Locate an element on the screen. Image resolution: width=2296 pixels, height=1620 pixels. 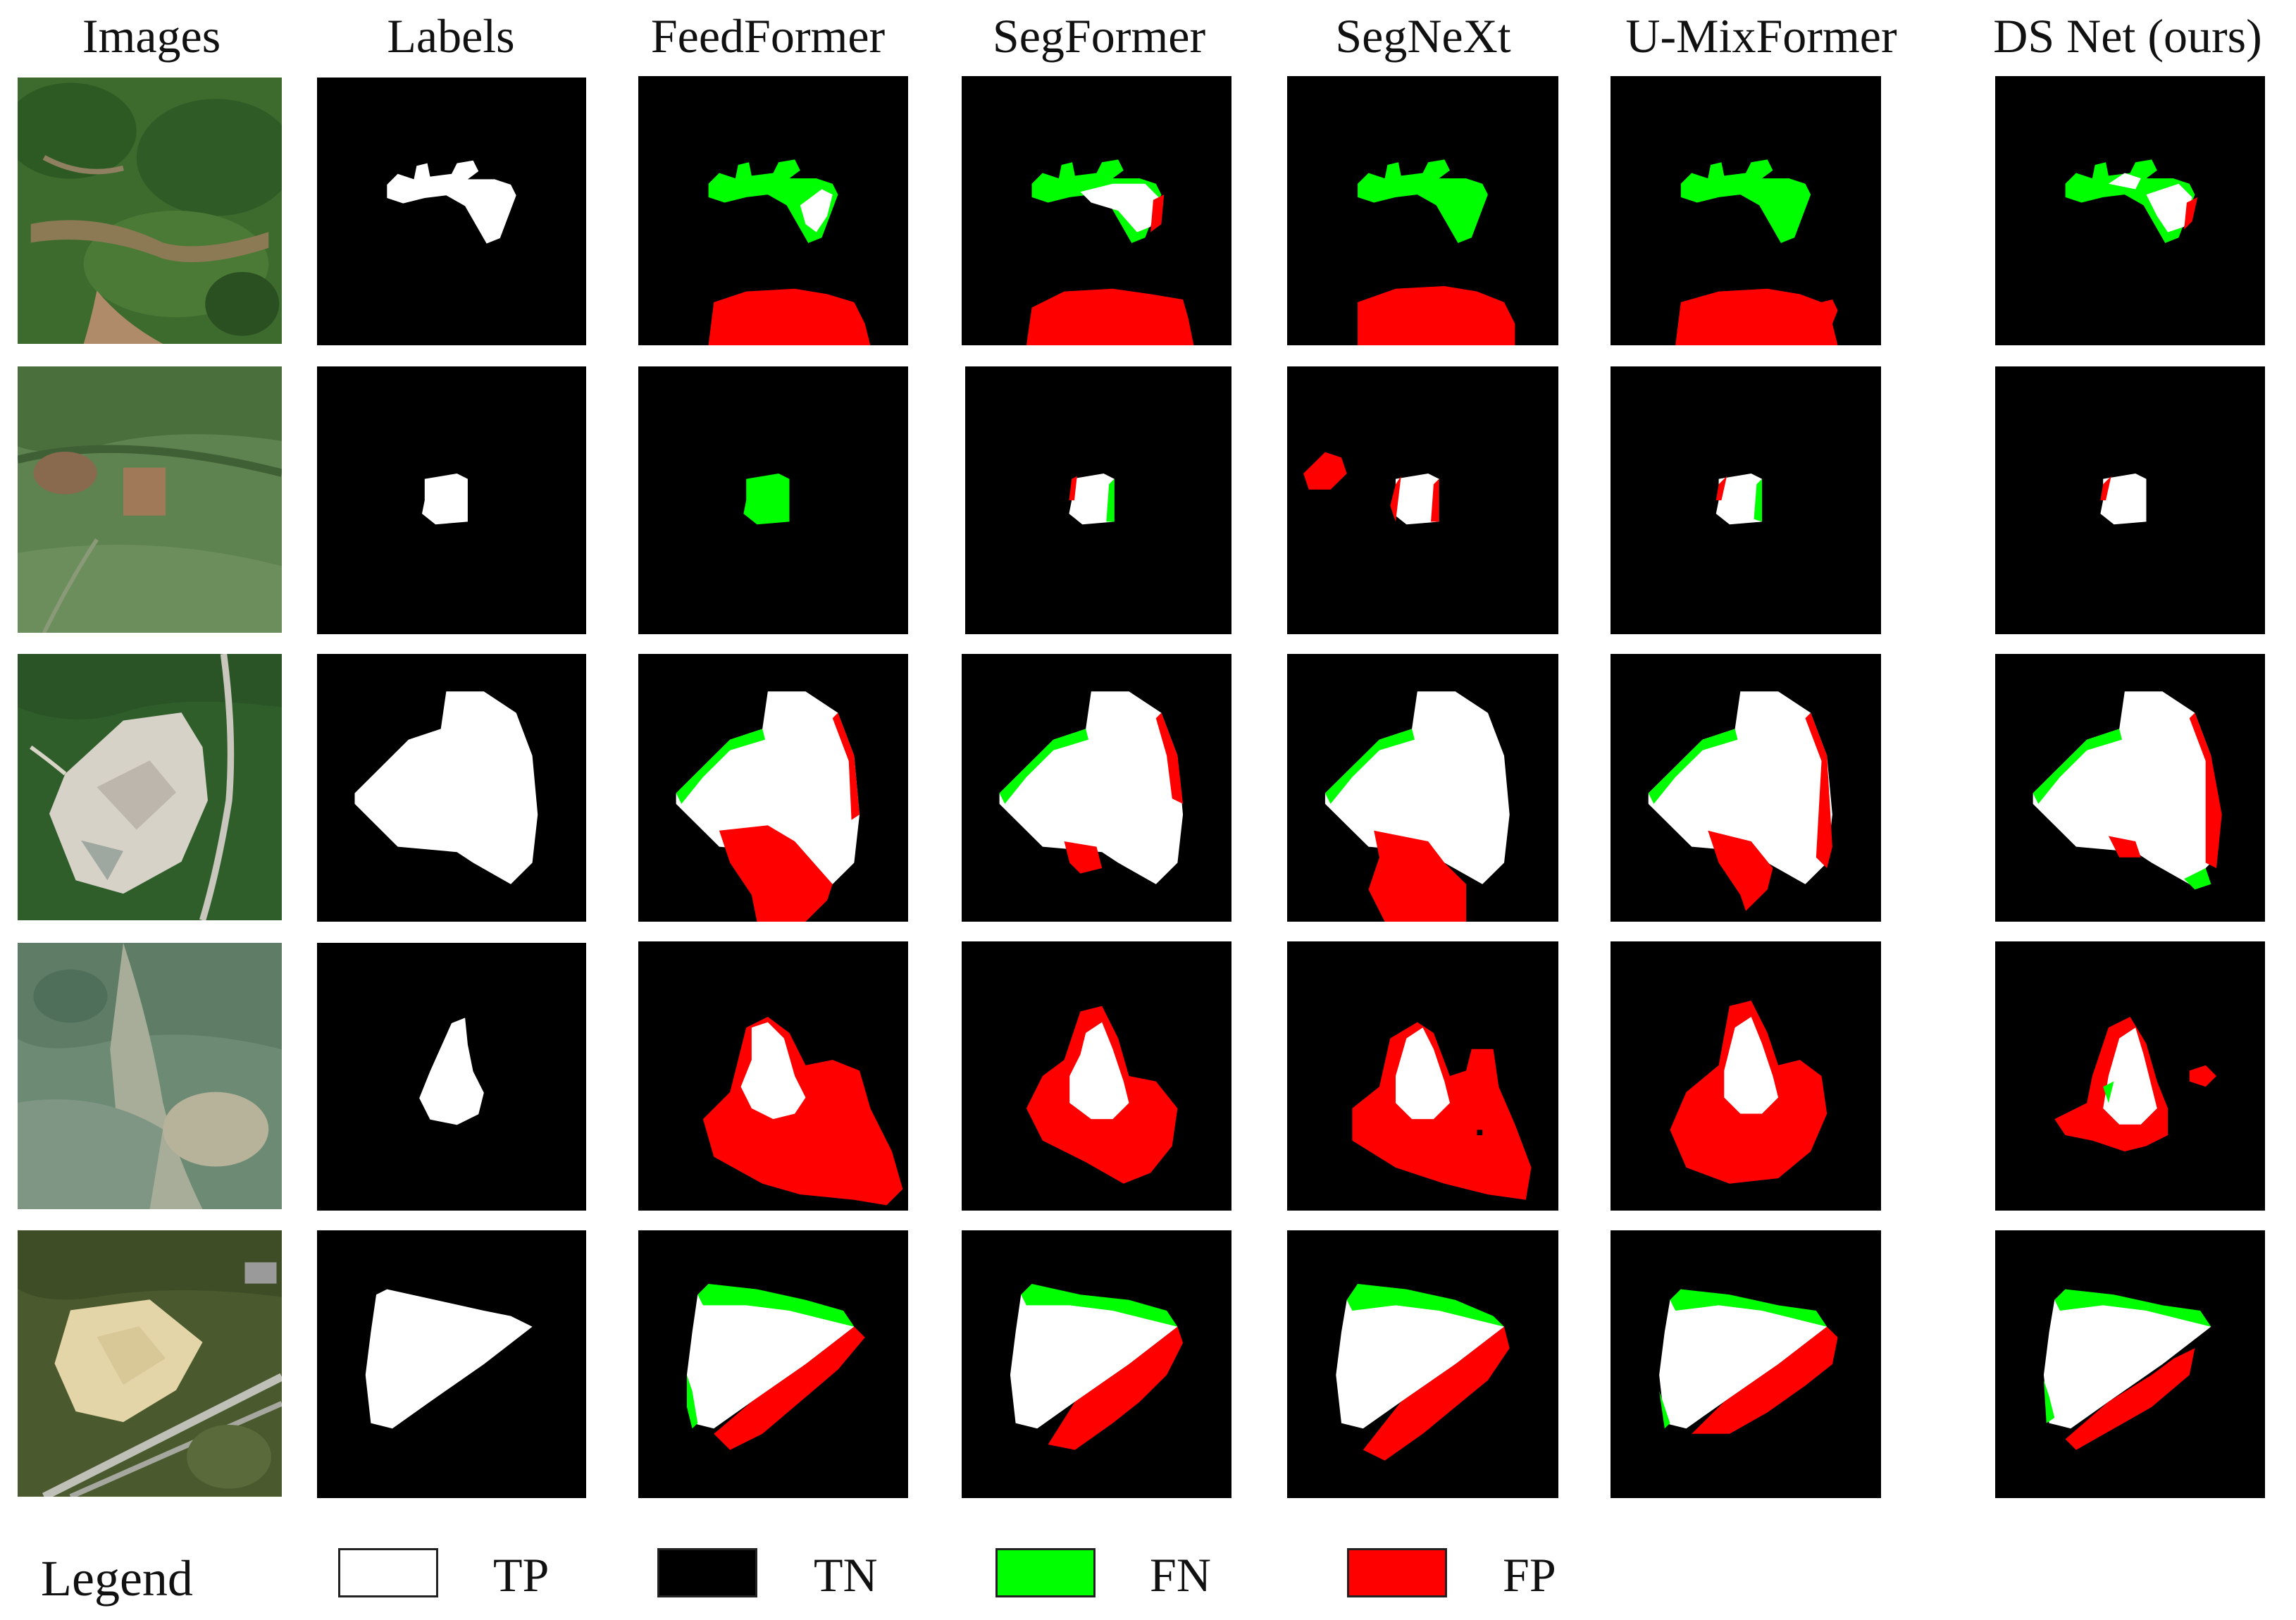
legend-swatch-tp is located at coordinates (388, 1572).